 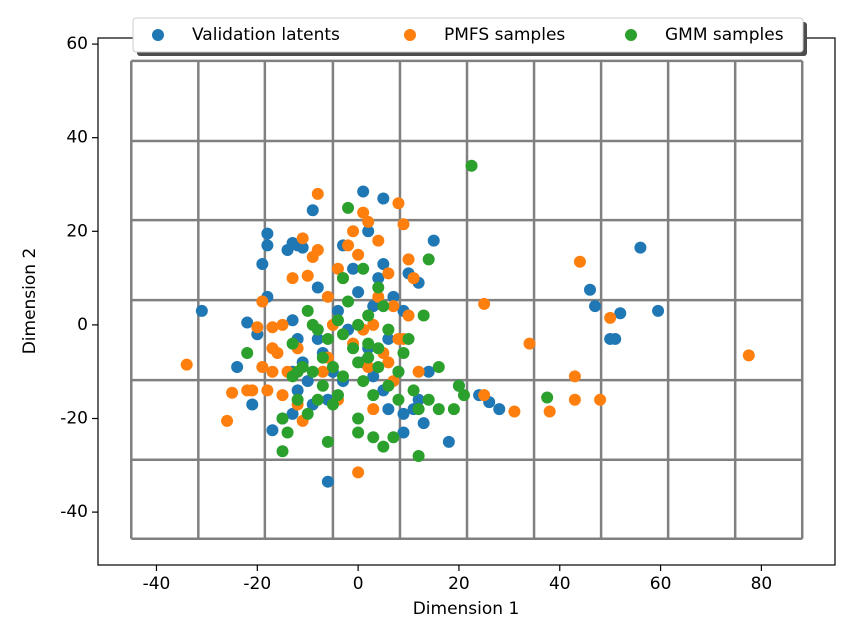 I want to click on x-tick-label: 40, so click(x=560, y=584).